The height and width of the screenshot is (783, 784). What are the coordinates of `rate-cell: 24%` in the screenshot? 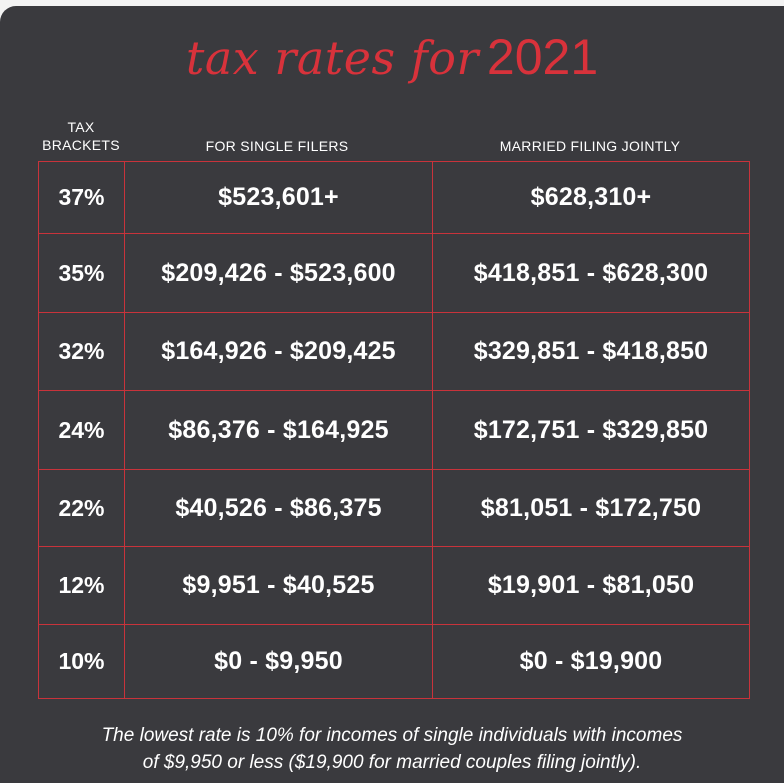 It's located at (81, 430).